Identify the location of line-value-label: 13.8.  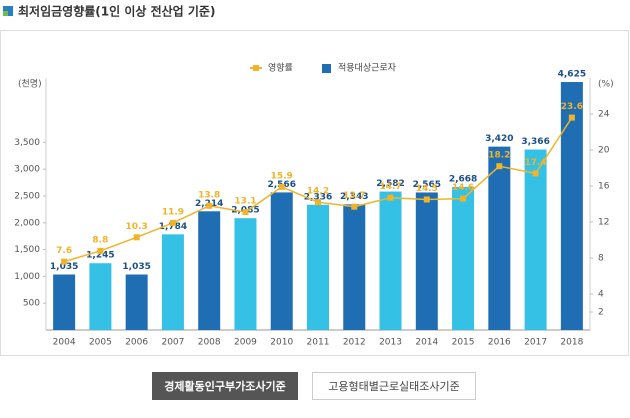
(209, 195).